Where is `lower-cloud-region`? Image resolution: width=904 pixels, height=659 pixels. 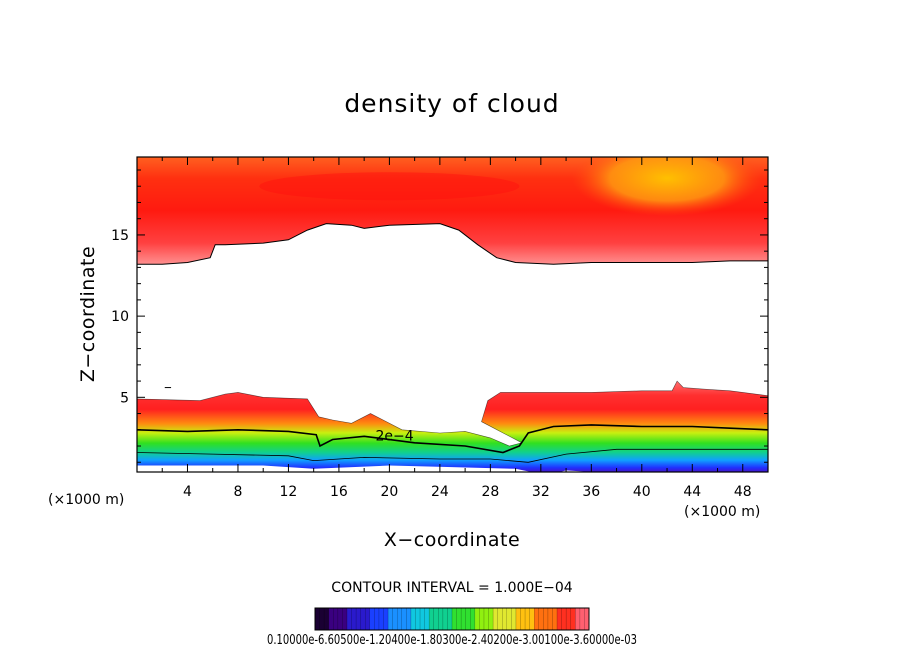
lower-cloud-region is located at coordinates (452, 426).